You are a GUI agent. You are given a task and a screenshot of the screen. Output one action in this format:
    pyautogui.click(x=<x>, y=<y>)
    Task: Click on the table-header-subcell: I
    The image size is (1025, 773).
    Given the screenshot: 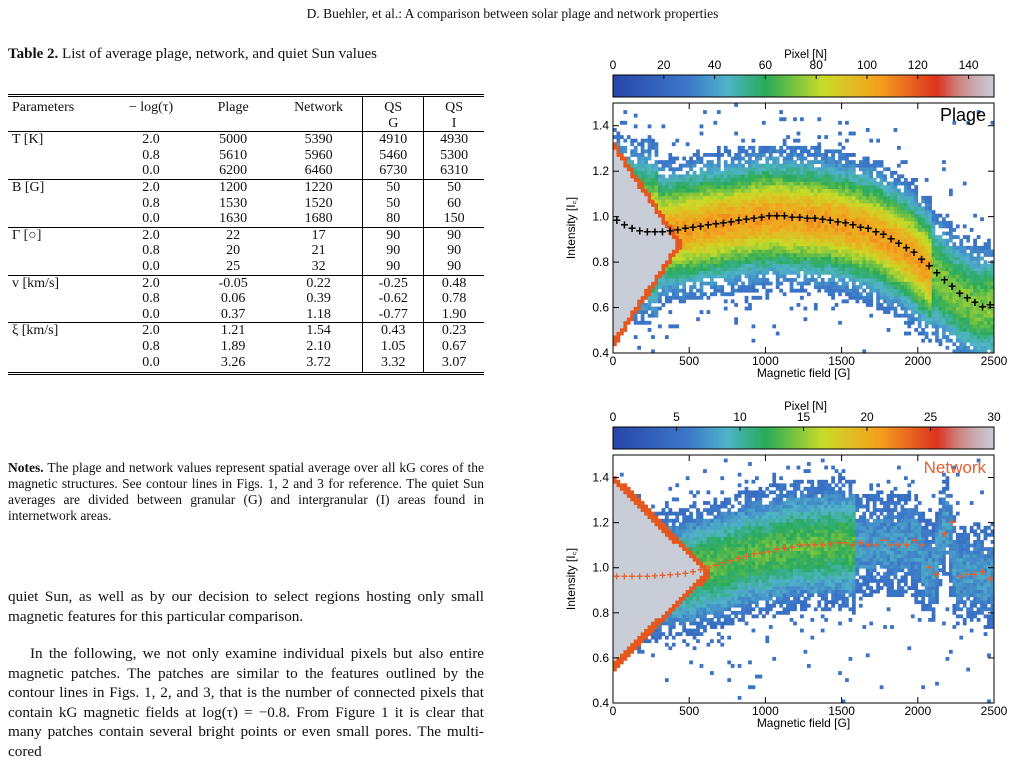 What is the action you would take?
    pyautogui.click(x=453, y=124)
    